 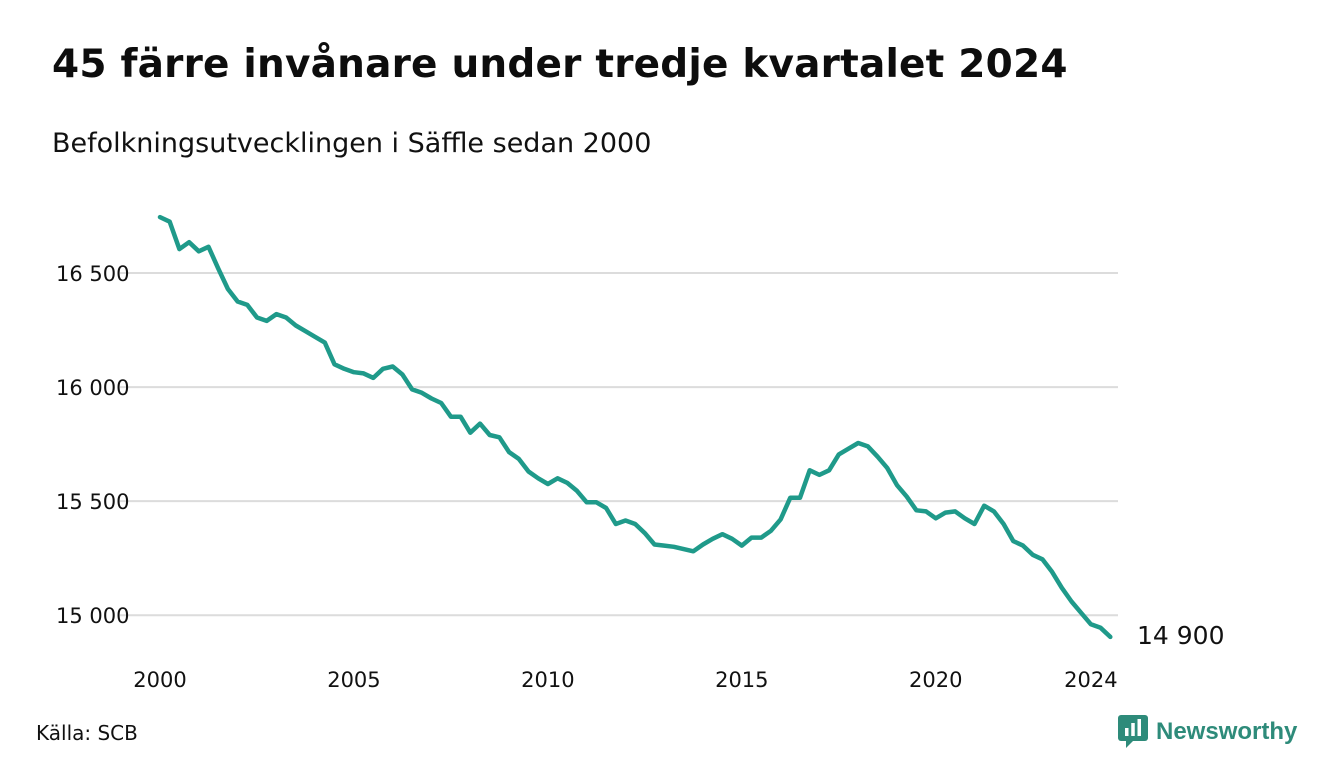 What do you see at coordinates (87, 733) in the screenshot?
I see `source-note: Källa: SCB` at bounding box center [87, 733].